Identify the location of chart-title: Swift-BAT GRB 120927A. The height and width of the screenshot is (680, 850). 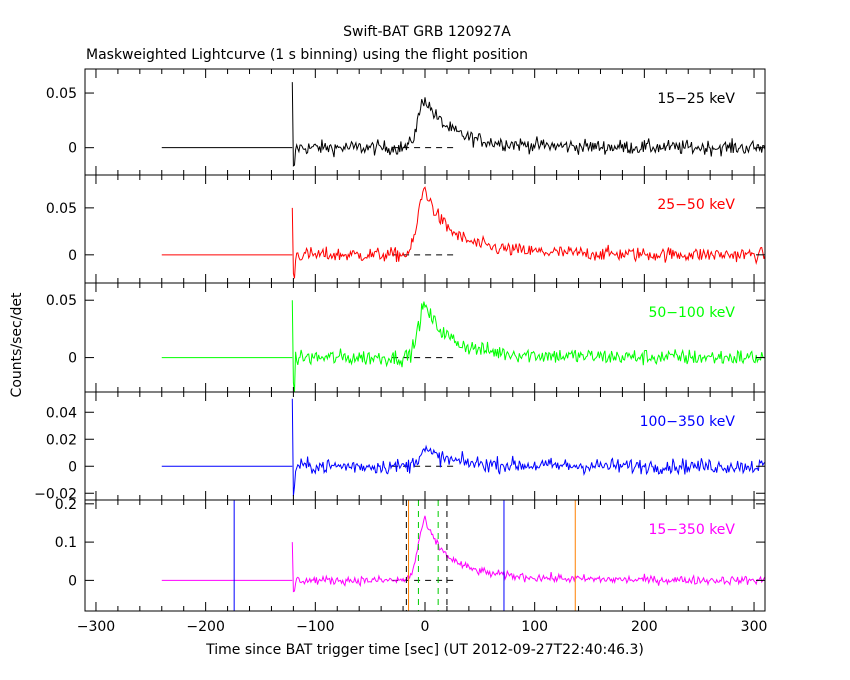
(427, 32).